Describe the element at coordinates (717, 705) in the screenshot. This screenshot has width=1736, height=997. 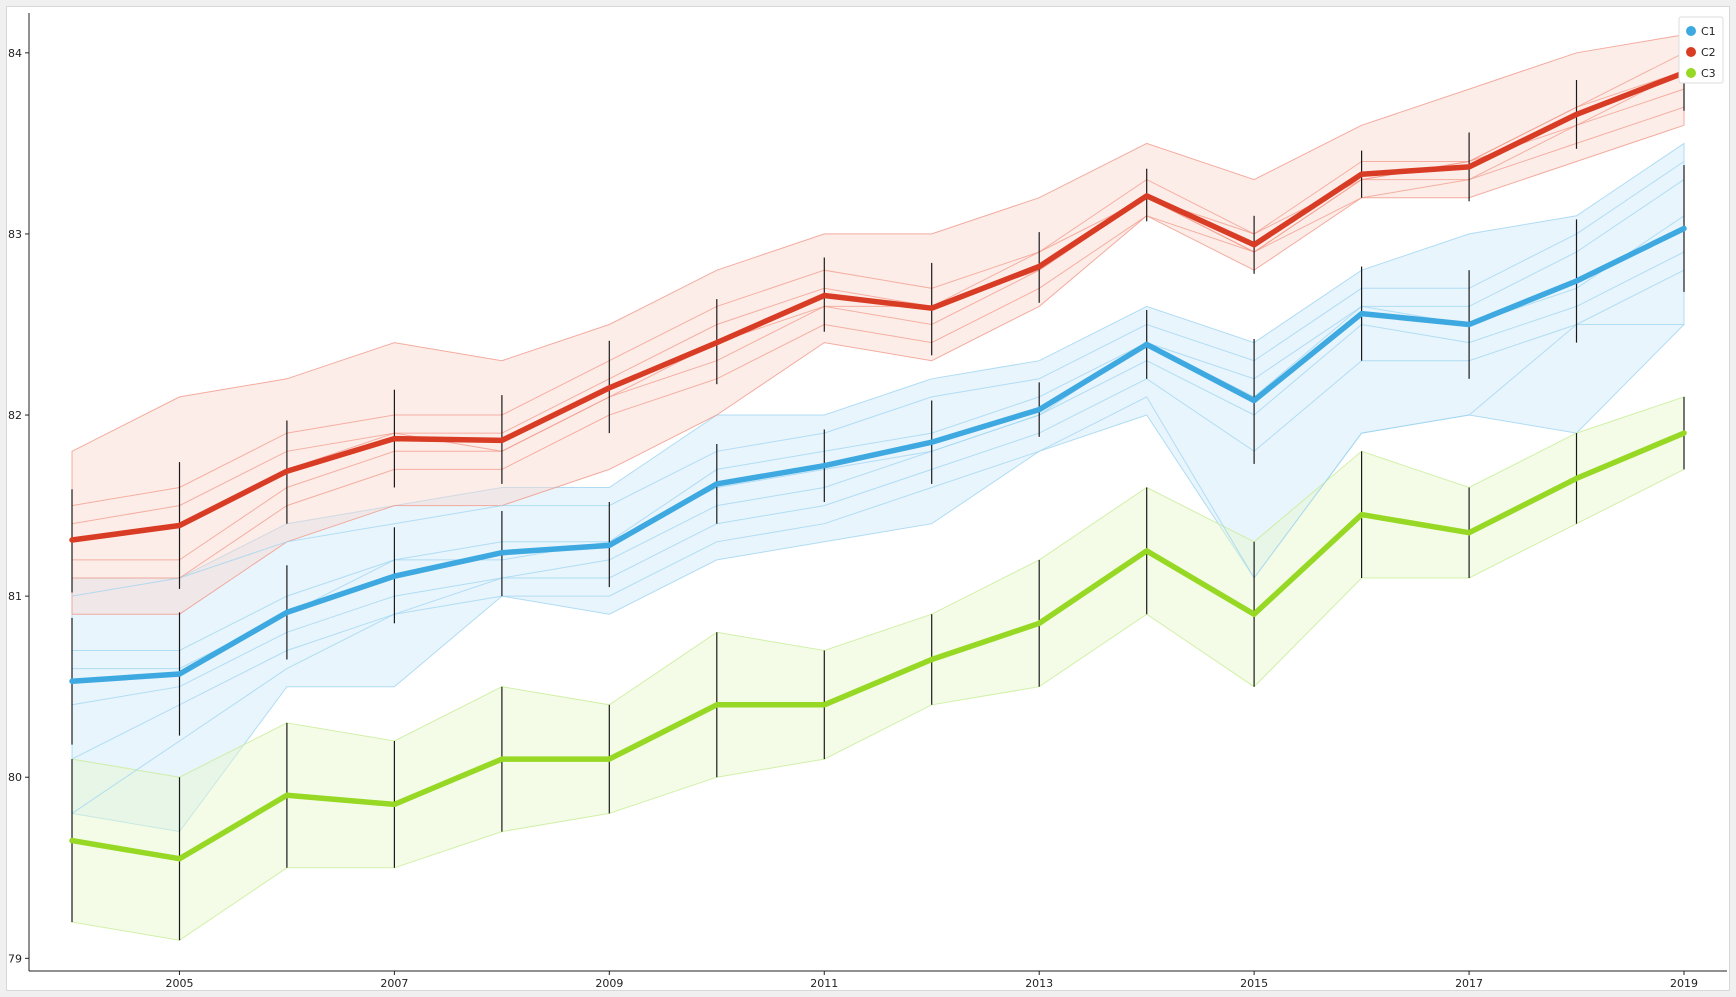
I see `c3-point-2010` at that location.